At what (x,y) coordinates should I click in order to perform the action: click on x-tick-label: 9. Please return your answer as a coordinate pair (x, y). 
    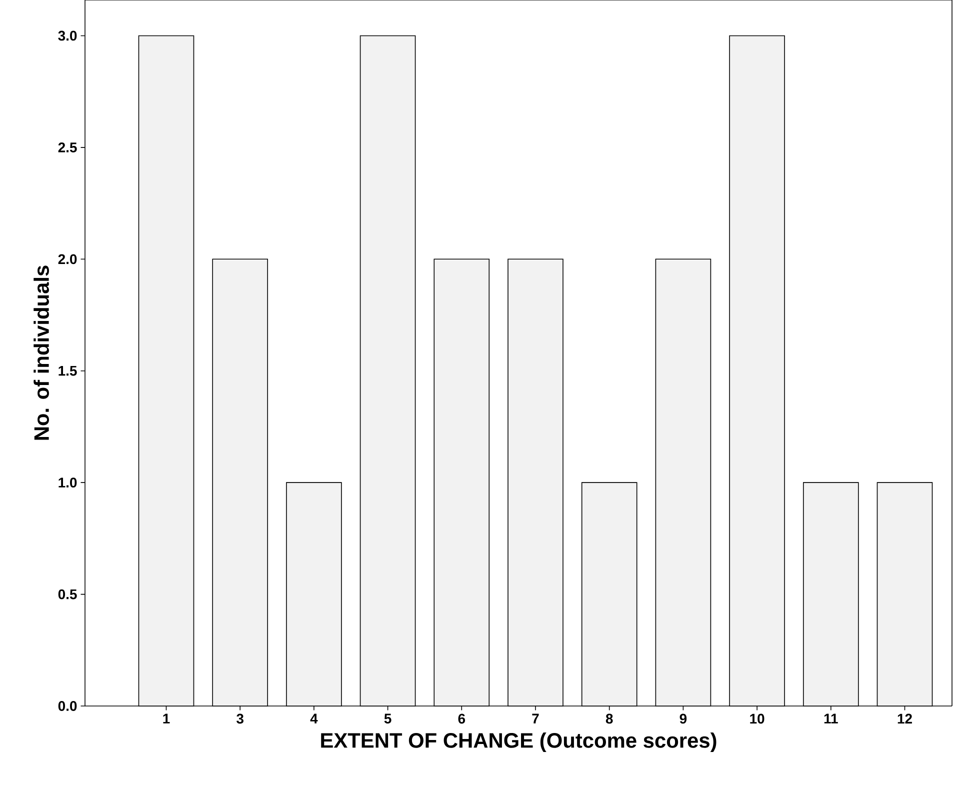
    Looking at the image, I should click on (683, 719).